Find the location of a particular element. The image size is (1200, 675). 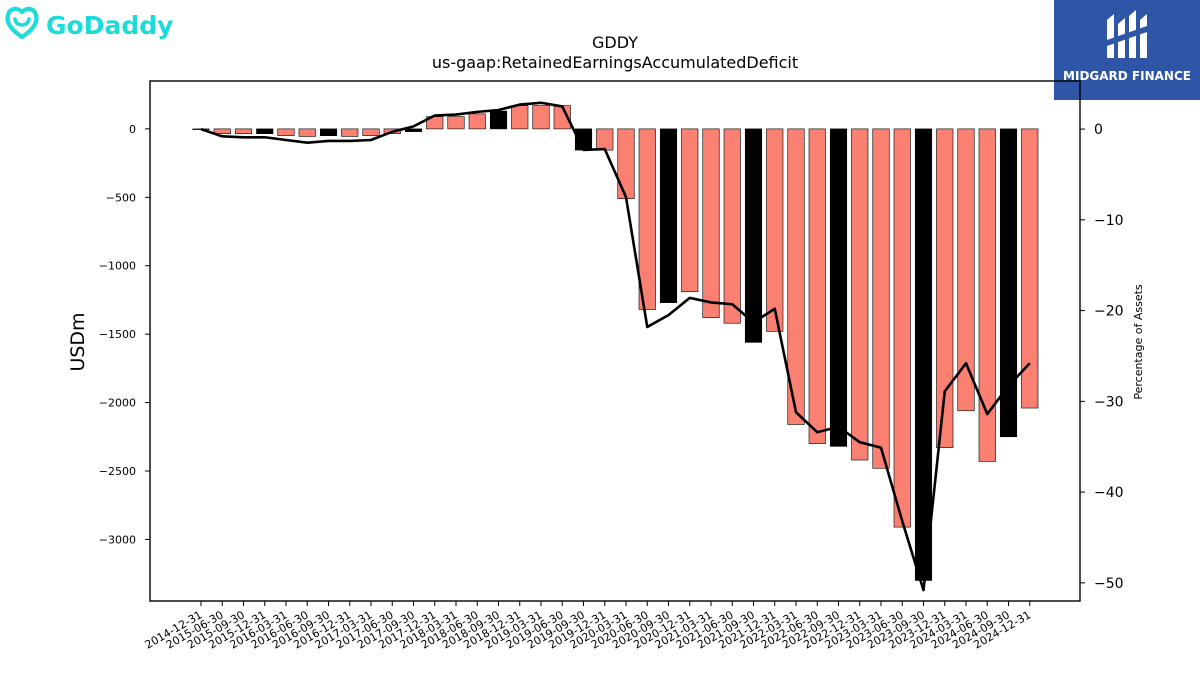

y-tick-label: −3000 is located at coordinates (117, 539).